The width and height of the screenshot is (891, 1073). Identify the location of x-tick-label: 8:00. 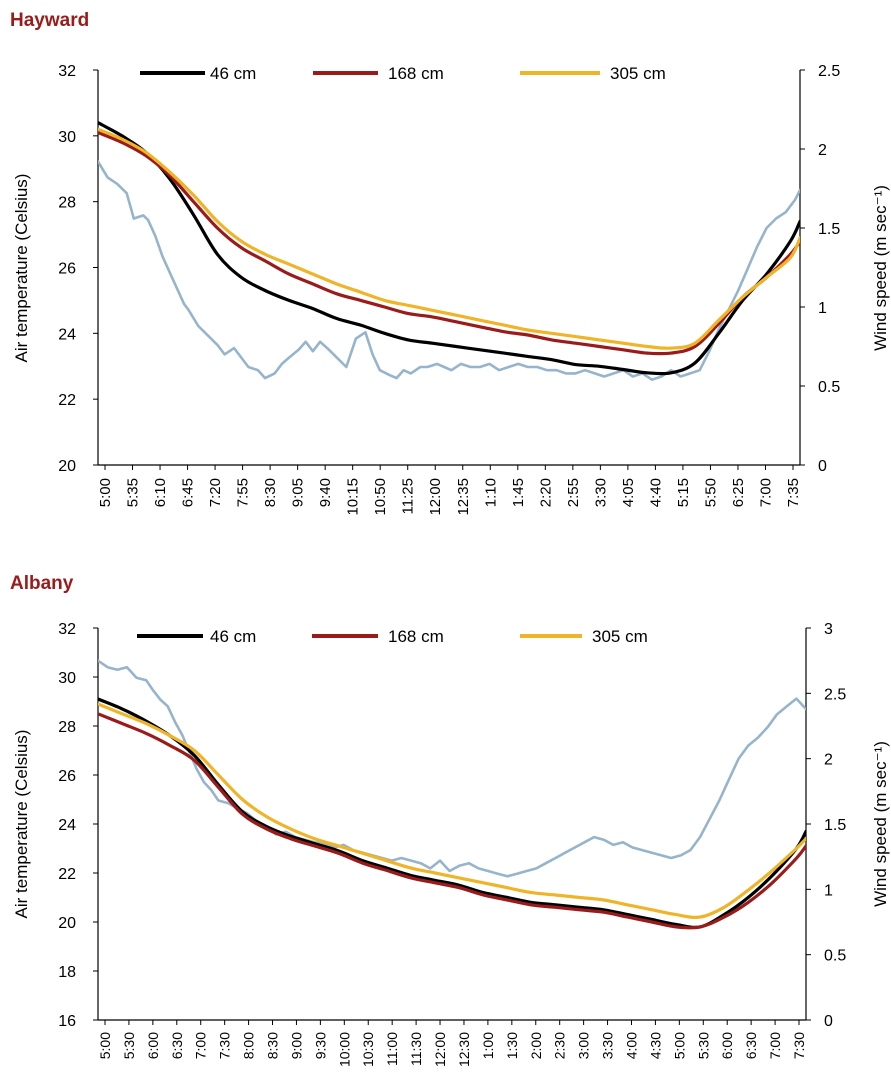
(249, 1045).